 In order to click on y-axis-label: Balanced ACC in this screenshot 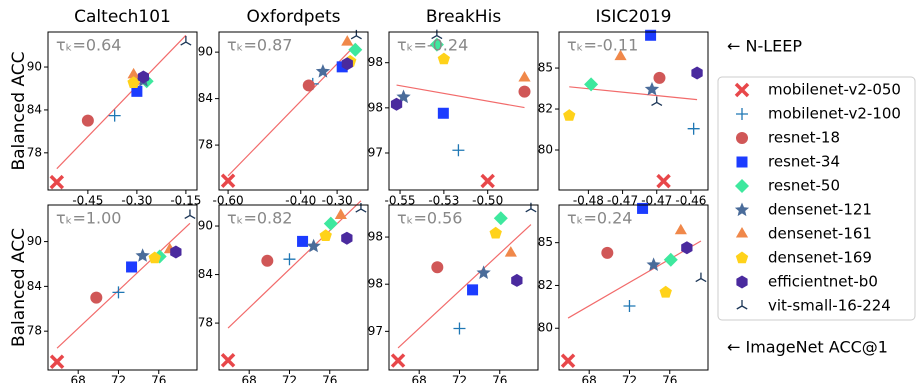, I will do `click(19, 110)`.